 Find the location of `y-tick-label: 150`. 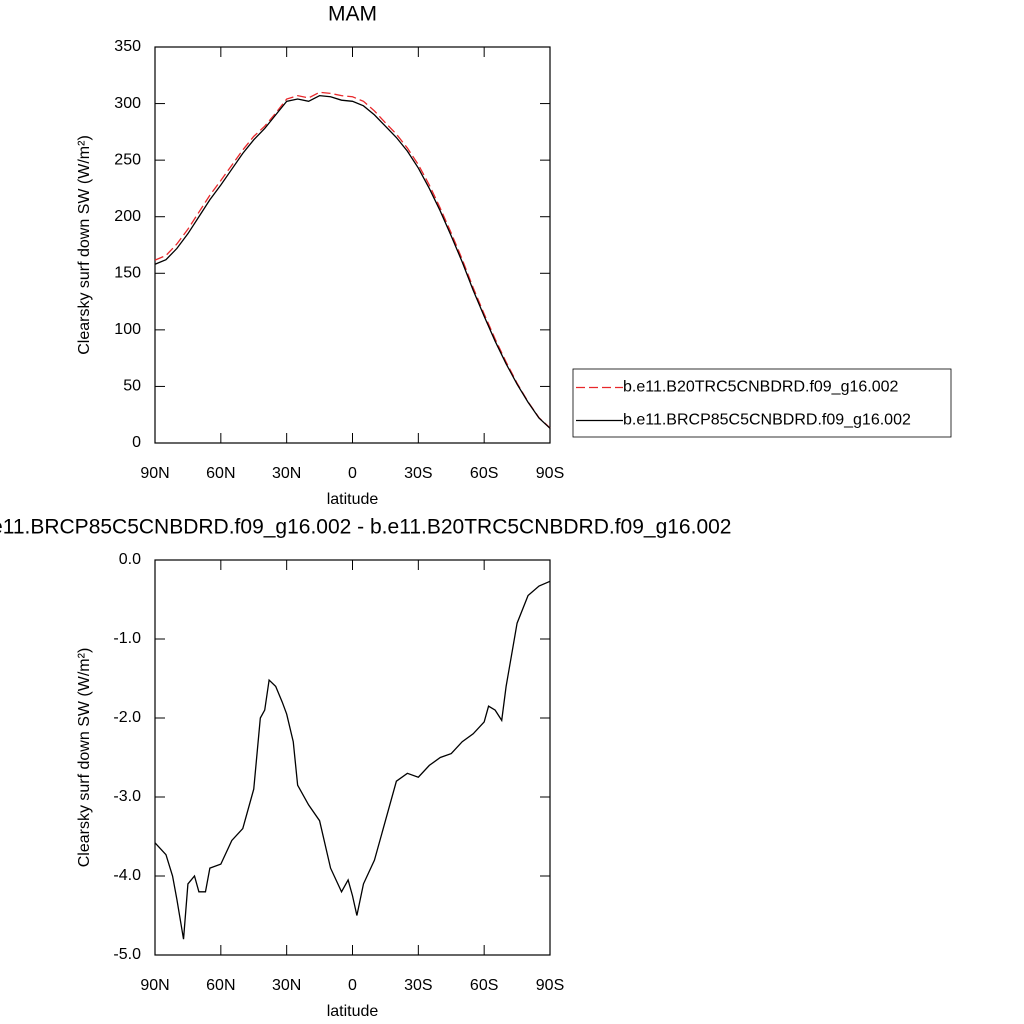

y-tick-label: 150 is located at coordinates (127, 273).